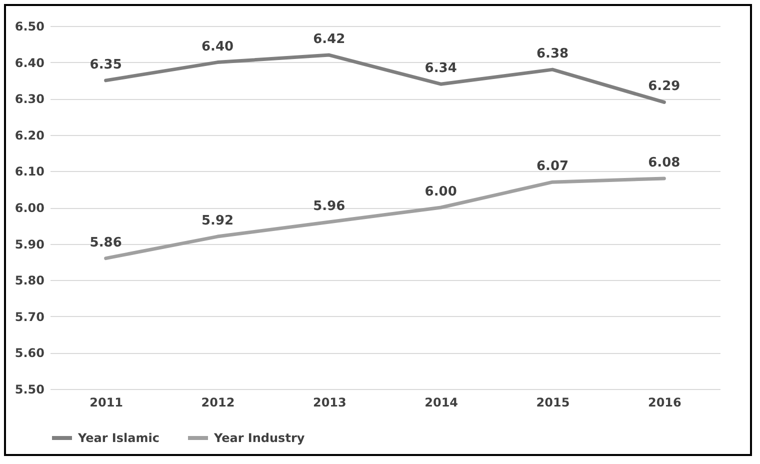 The height and width of the screenshot is (464, 760). I want to click on y-tick-label: 6.00, so click(29, 208).